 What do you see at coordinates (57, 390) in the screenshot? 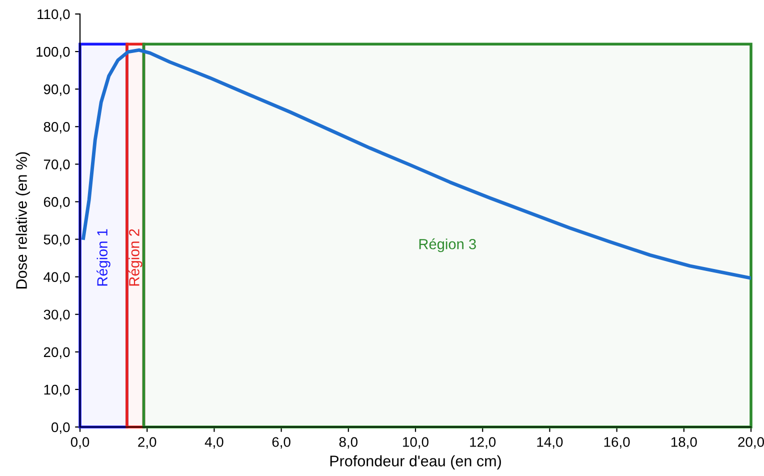
I see `y-tick-label: 10,0` at bounding box center [57, 390].